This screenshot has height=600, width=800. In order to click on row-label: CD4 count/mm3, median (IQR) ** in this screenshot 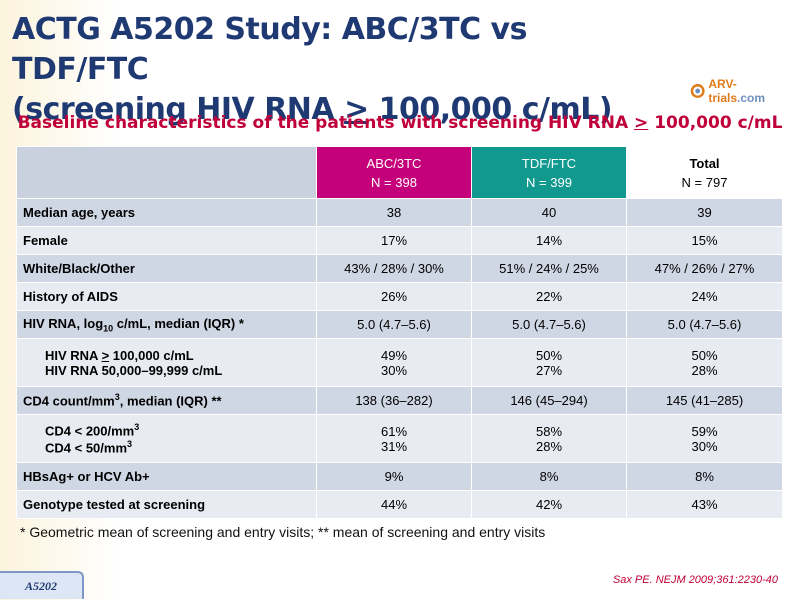, I will do `click(166, 400)`.